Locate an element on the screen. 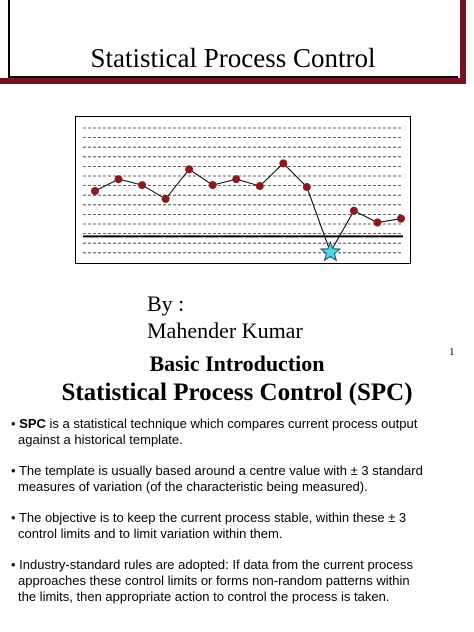 Image resolution: width=474 pixels, height=632 pixels. slide-title-spc: Statistical Process Control (SPC) is located at coordinates (237, 392).